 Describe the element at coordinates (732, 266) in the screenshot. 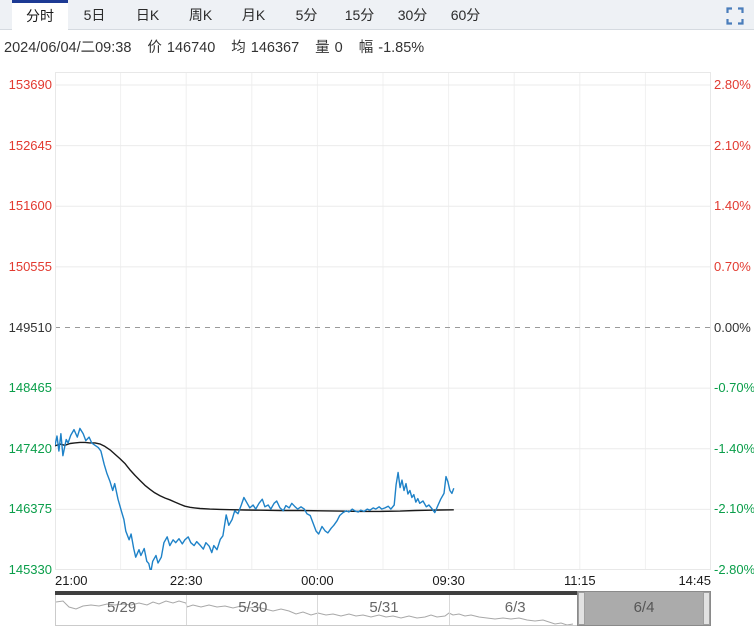

I see `y-axis-pct-label: 0.70%` at that location.